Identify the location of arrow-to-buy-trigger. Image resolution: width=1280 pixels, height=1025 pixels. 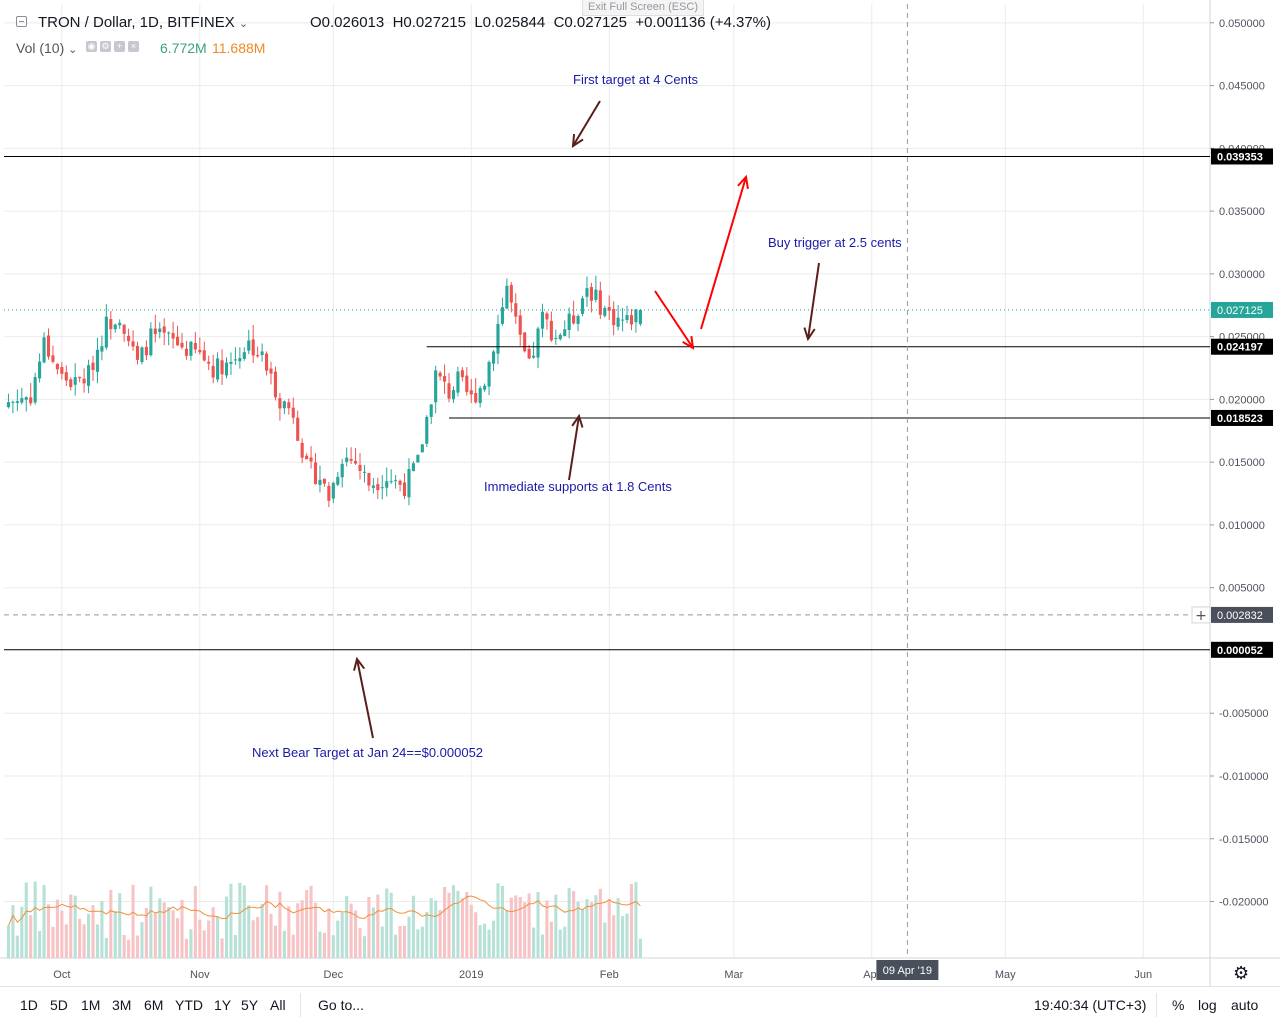
(813, 301).